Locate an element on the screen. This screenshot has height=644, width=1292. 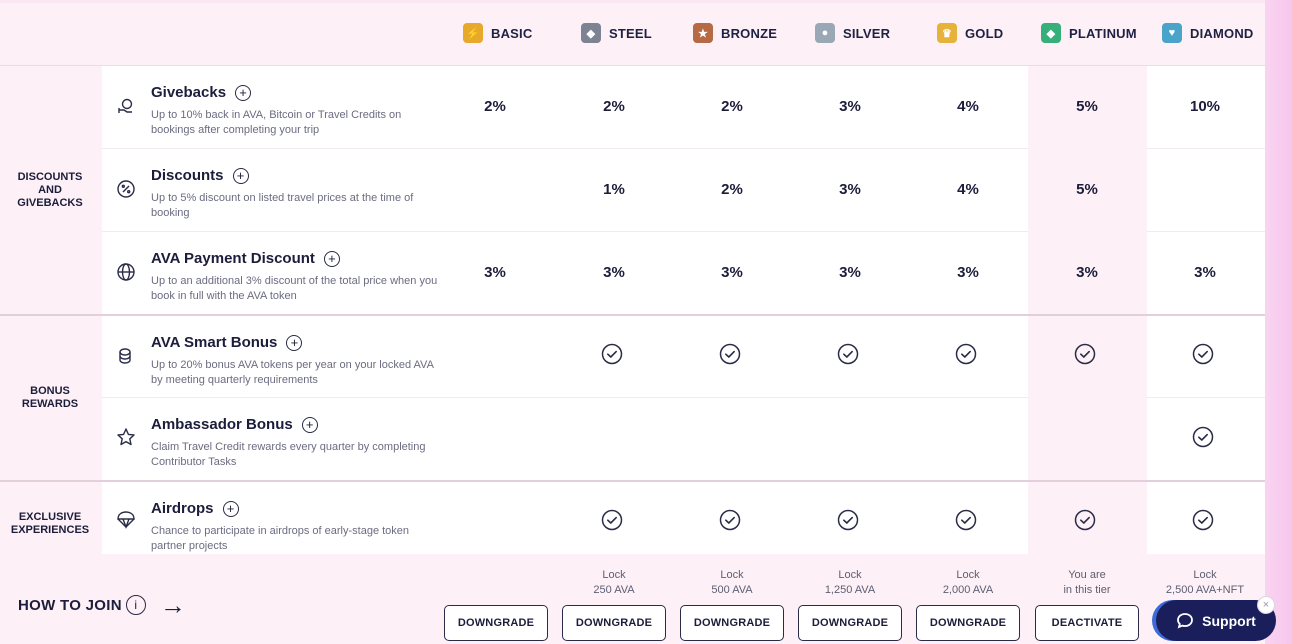
how-to-join: HOW TO JOIN i → is located at coordinates (102, 605).